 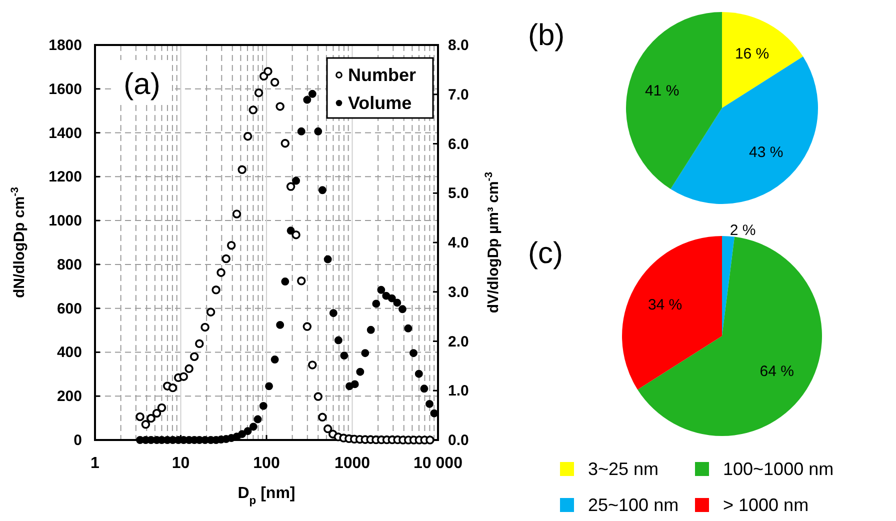 What do you see at coordinates (662, 91) in the screenshot?
I see `data-label: 41 %` at bounding box center [662, 91].